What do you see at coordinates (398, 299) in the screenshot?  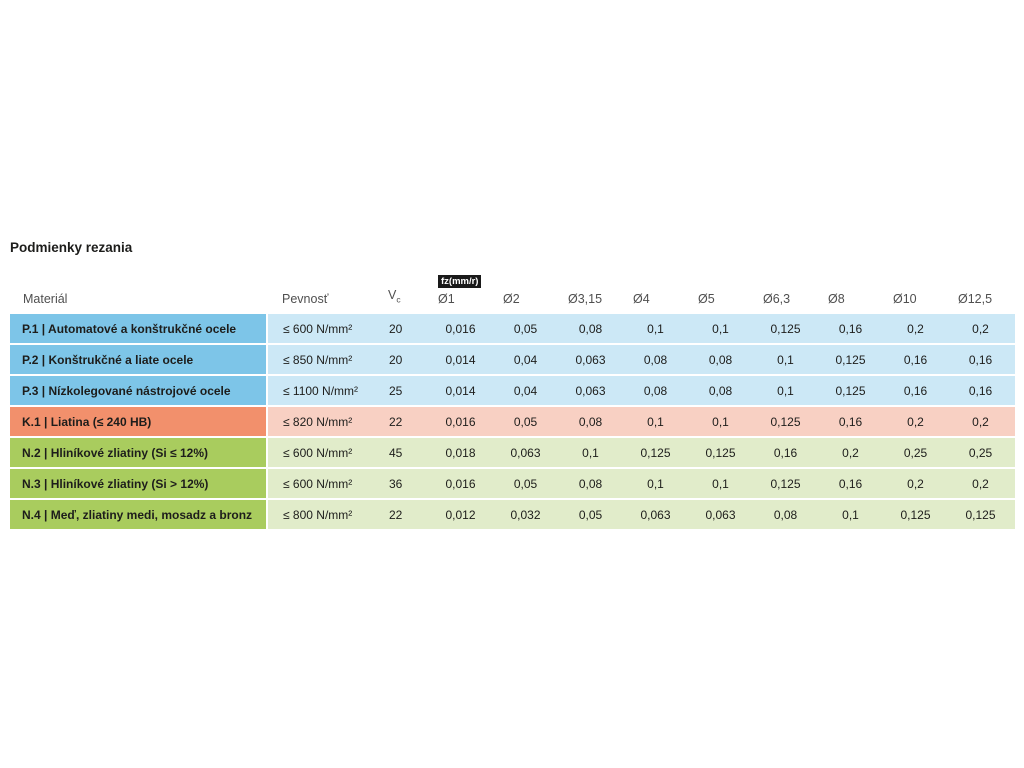 I see `vc-subscript: c` at bounding box center [398, 299].